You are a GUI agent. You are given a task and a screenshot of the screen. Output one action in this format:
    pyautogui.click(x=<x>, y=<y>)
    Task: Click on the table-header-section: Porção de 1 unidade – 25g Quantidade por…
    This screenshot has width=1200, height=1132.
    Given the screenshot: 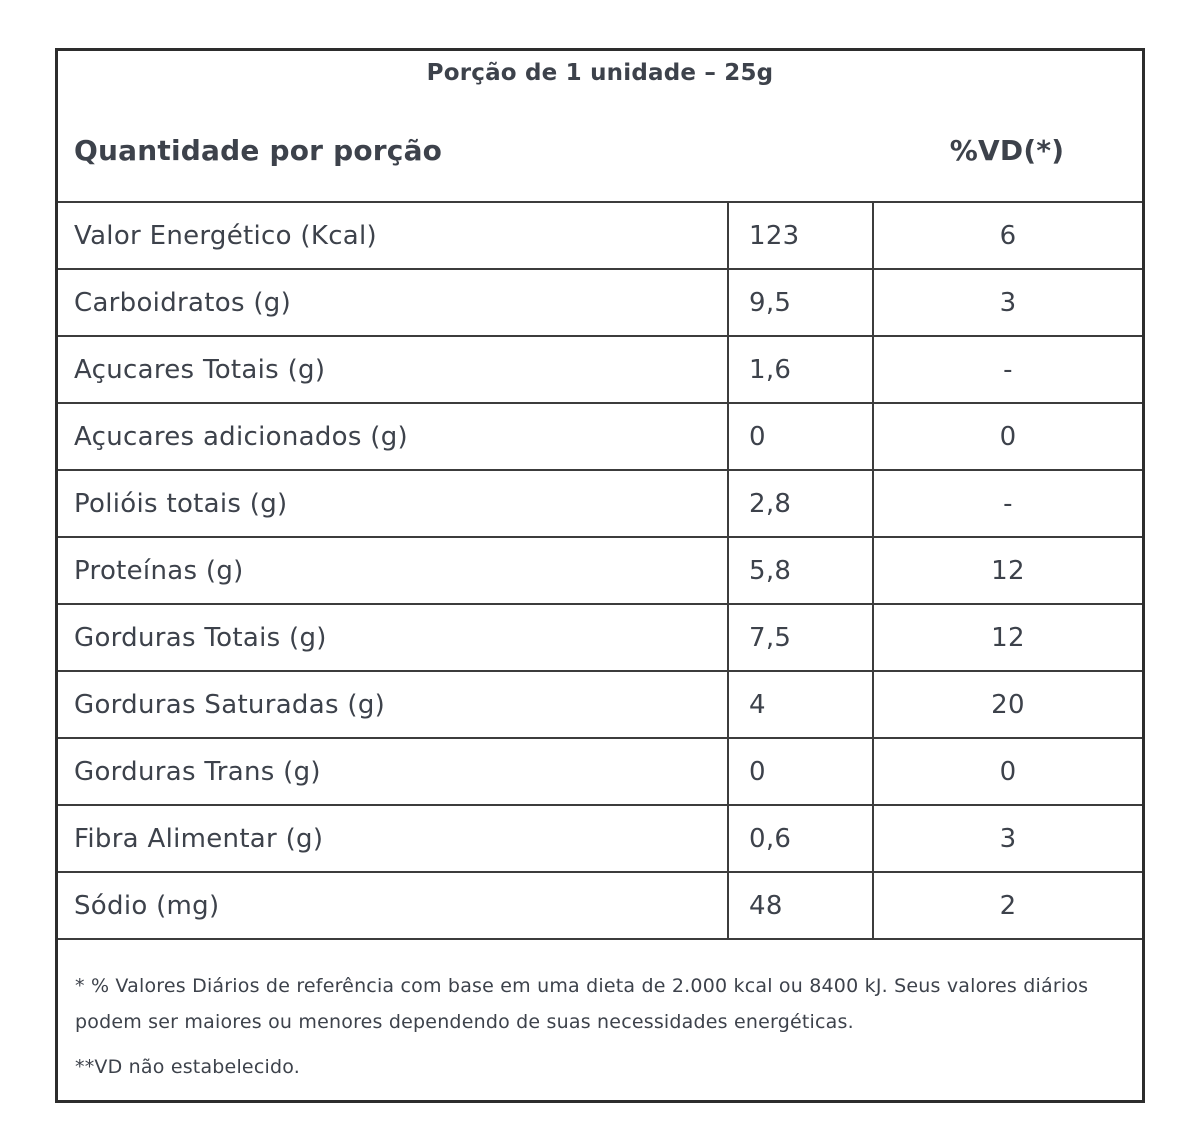 What is the action you would take?
    pyautogui.click(x=600, y=126)
    